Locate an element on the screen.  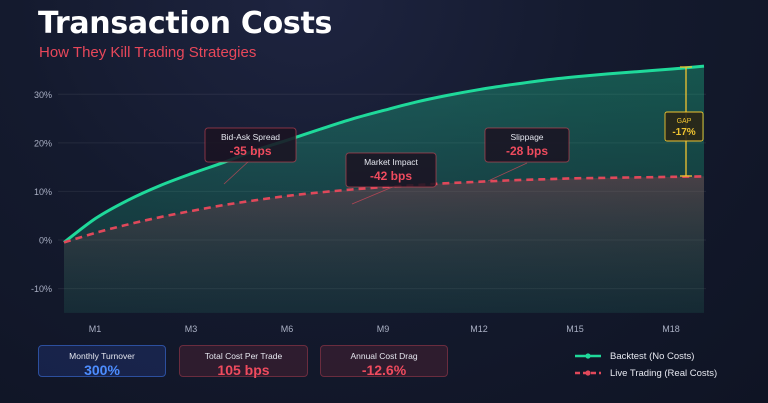
legend-item-backtest: Backtest (No Costs) is located at coordinates (645, 356).